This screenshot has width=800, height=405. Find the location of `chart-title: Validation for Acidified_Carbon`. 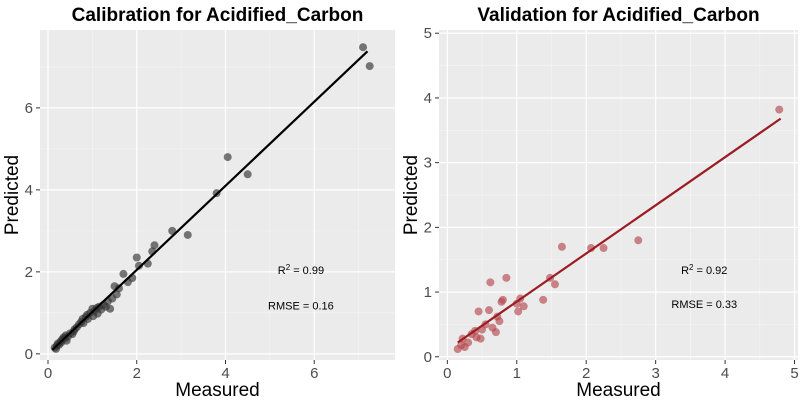

chart-title: Validation for Acidified_Carbon is located at coordinates (618, 15).